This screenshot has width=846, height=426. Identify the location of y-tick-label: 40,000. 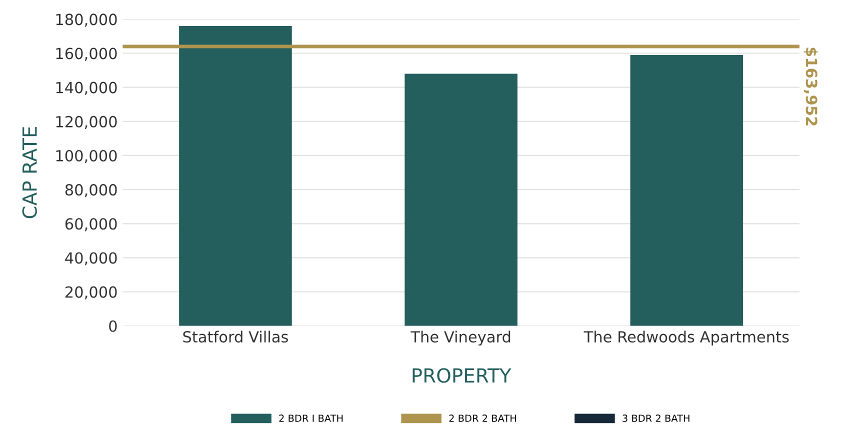
(91, 259).